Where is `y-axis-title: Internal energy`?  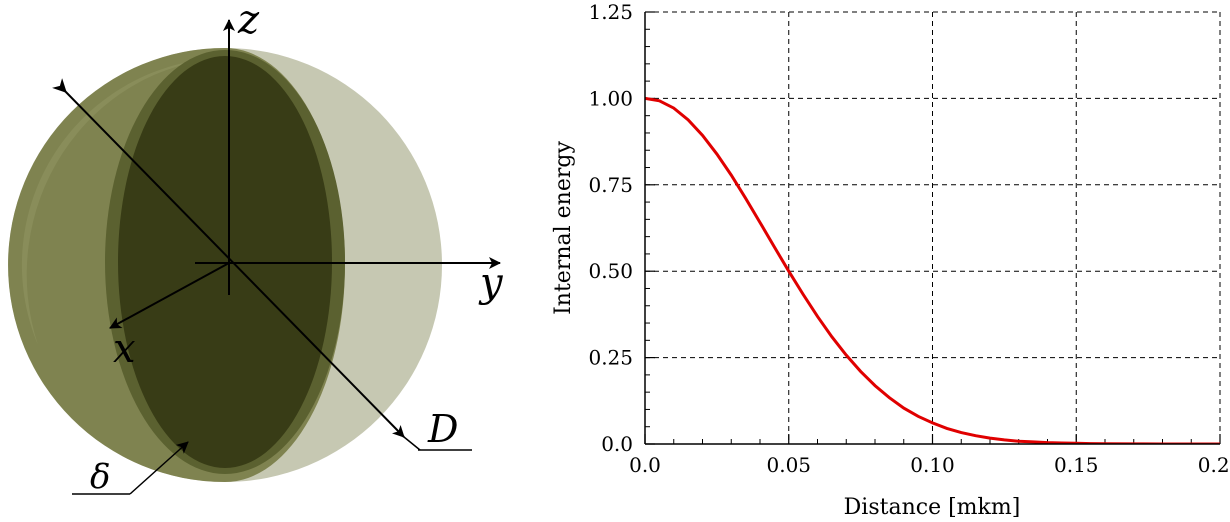
y-axis-title: Internal energy is located at coordinates (563, 228).